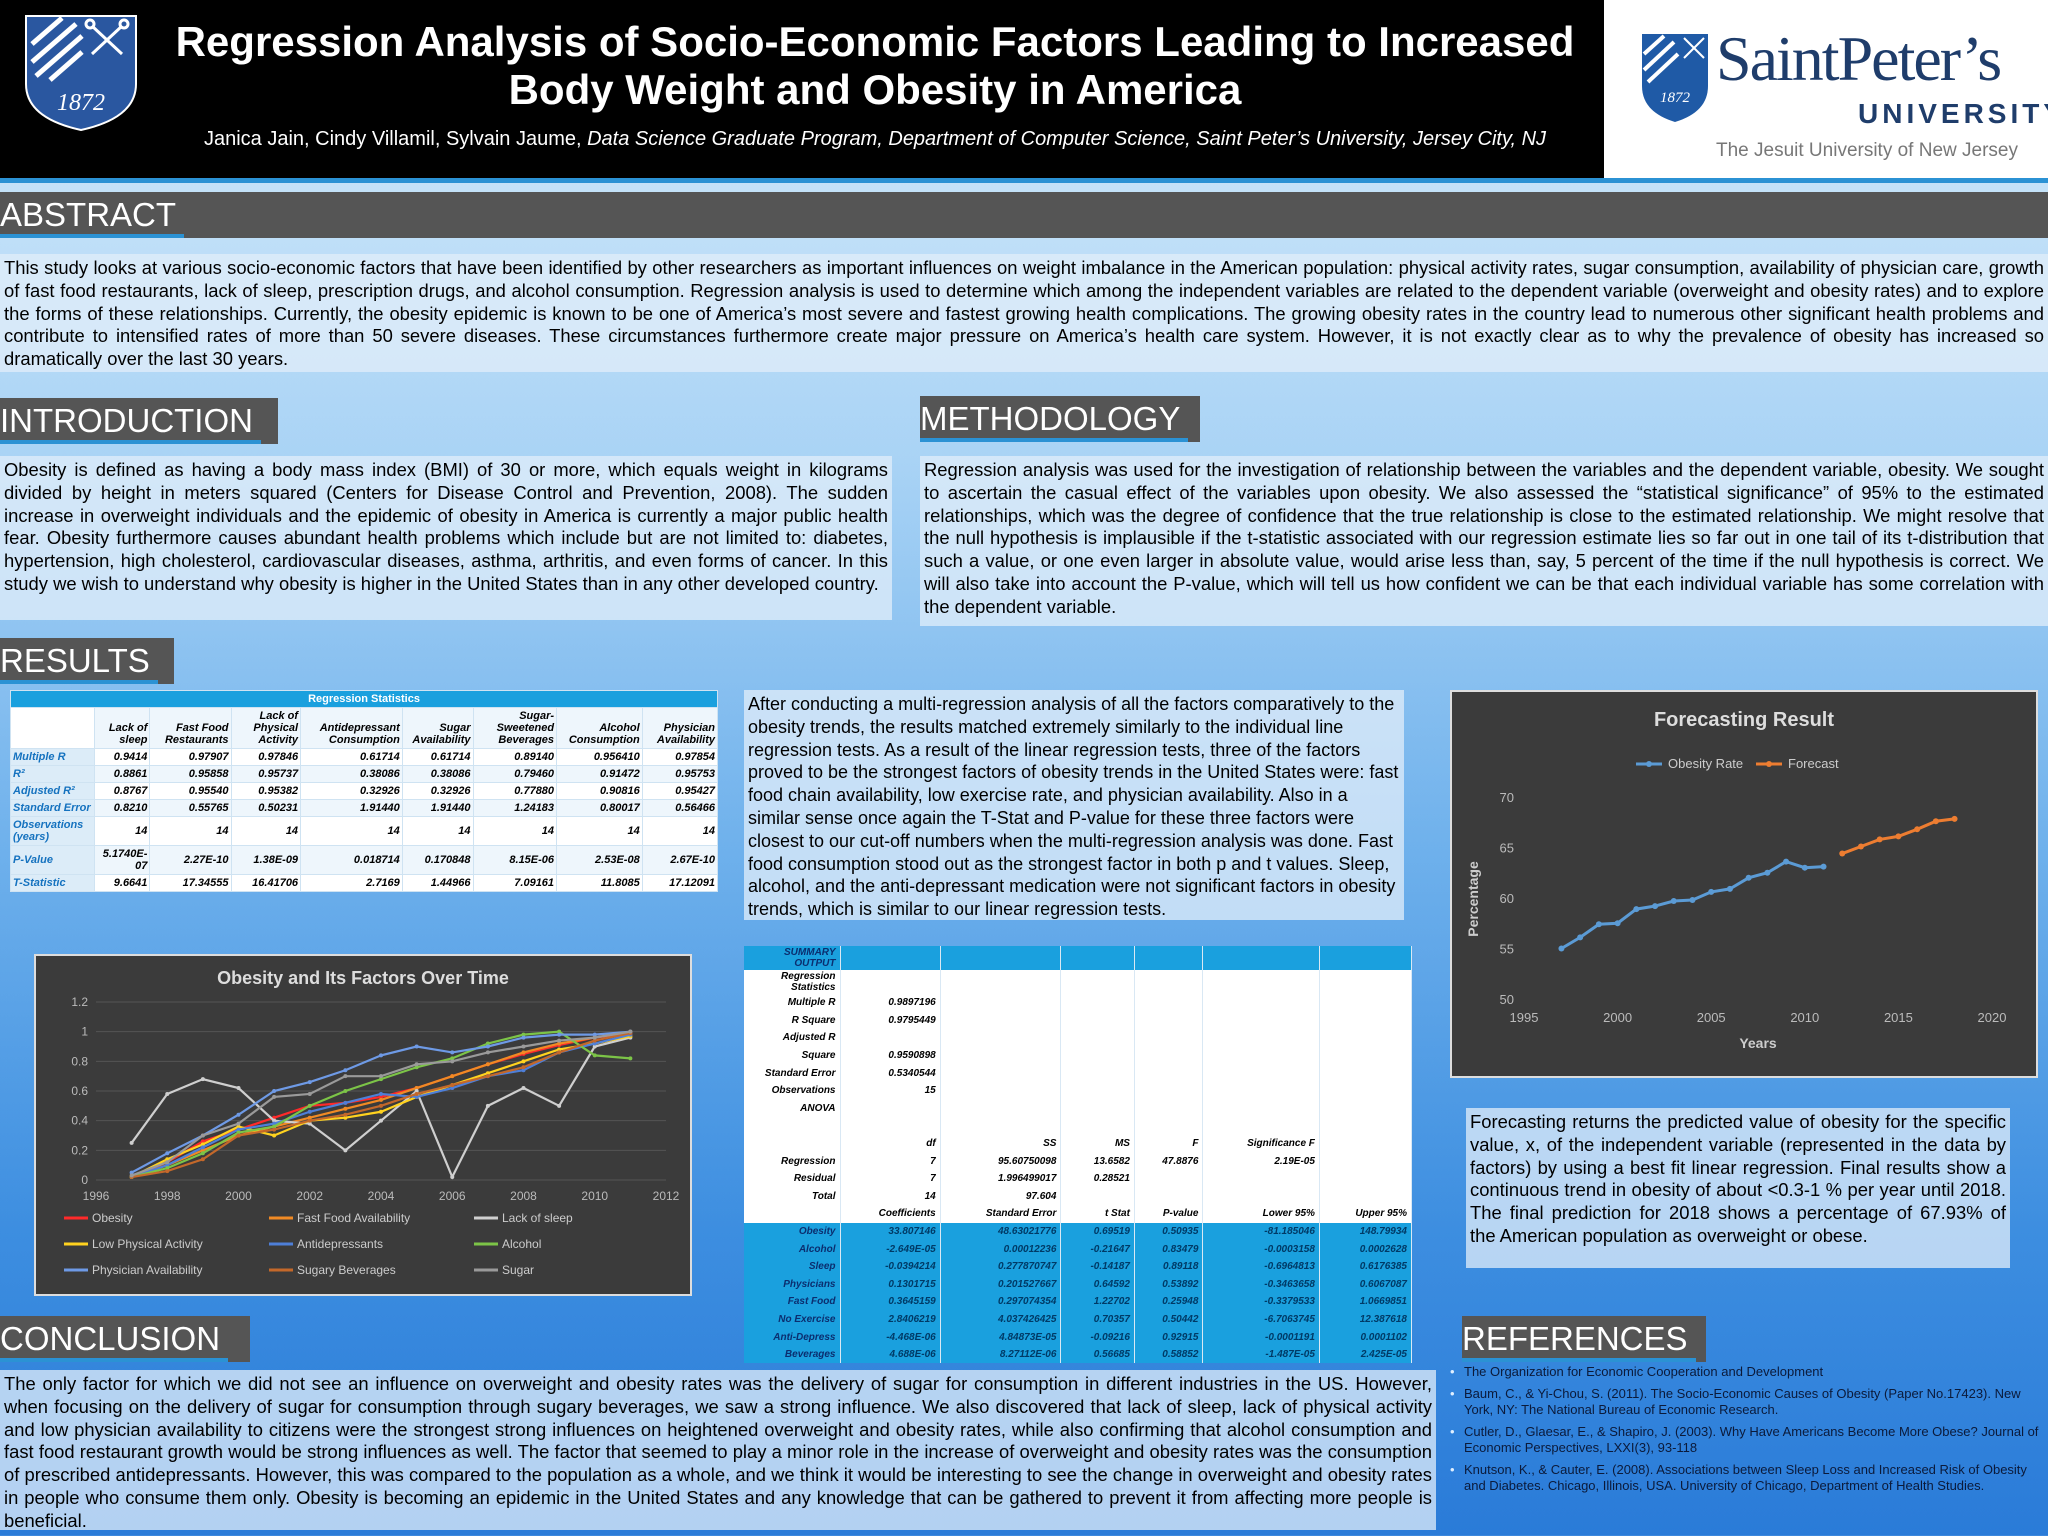  I want to click on table-cell: 0.97846, so click(266, 757).